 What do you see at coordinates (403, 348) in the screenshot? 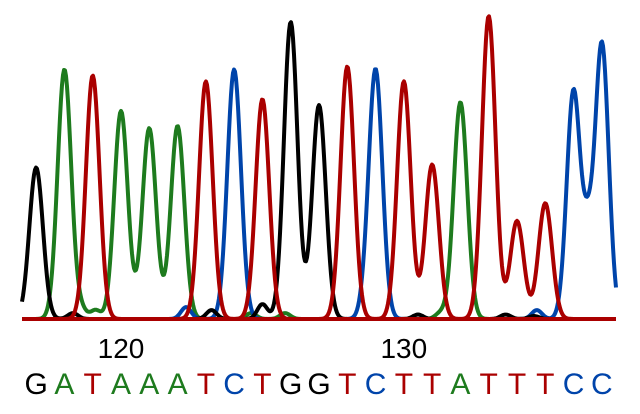
I see `tick-label: 130` at bounding box center [403, 348].